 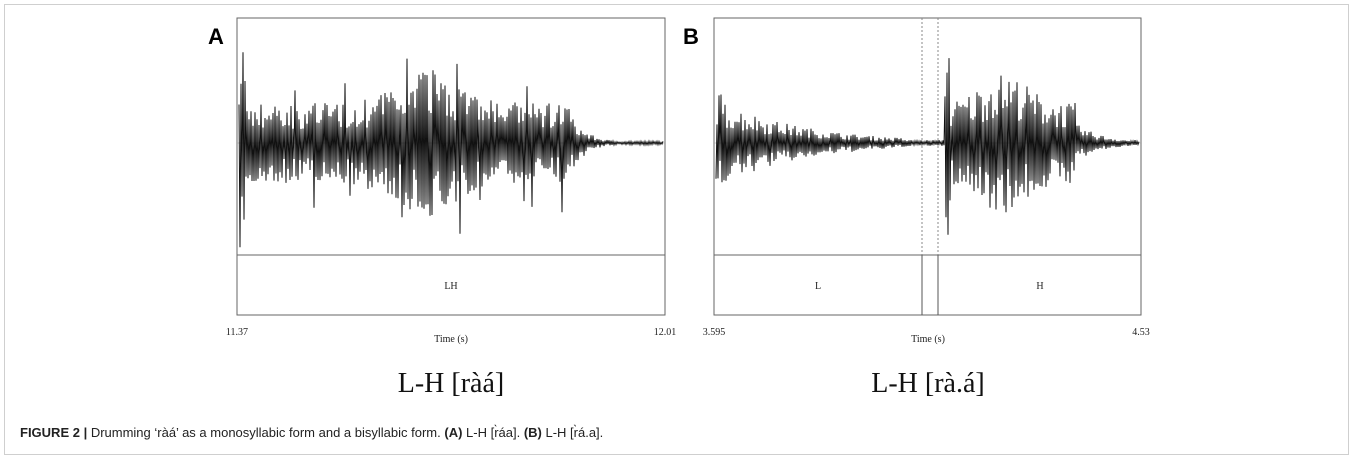 I want to click on panel-label: B, so click(x=691, y=36).